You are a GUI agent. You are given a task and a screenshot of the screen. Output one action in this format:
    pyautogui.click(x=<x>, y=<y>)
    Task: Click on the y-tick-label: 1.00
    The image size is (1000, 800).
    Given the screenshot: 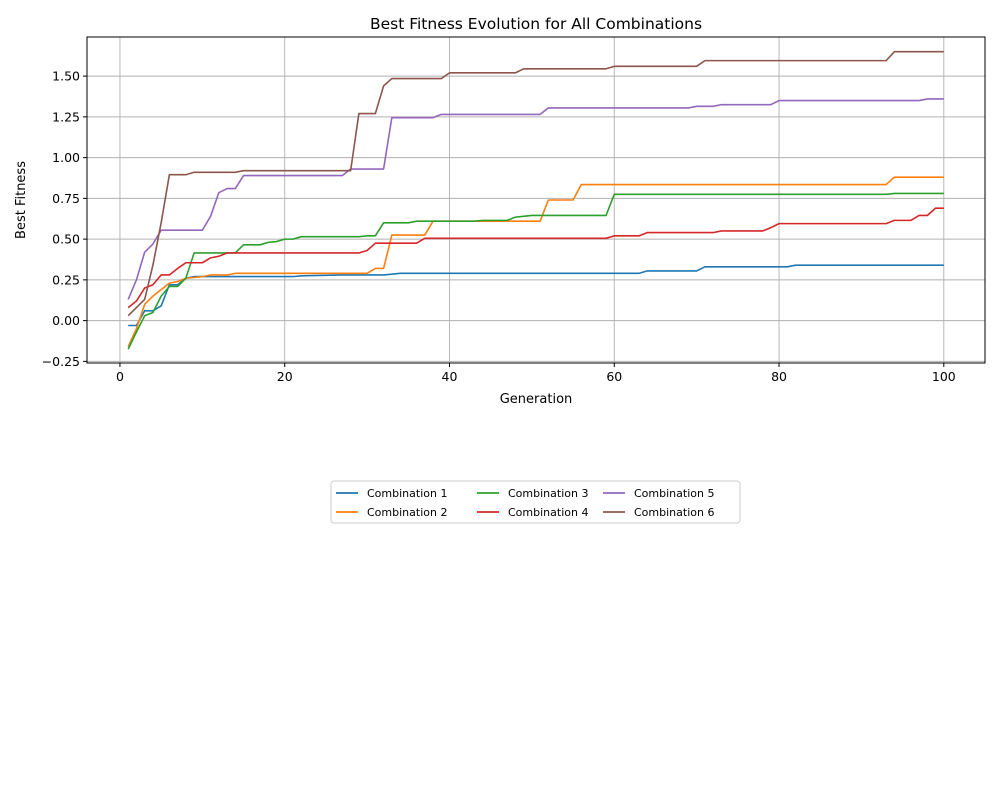 What is the action you would take?
    pyautogui.click(x=66, y=157)
    